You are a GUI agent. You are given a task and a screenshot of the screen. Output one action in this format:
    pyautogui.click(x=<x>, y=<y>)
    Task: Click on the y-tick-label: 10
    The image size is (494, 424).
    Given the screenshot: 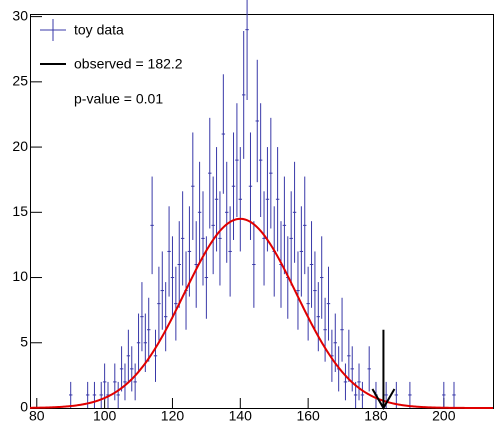 What is the action you would take?
    pyautogui.click(x=20, y=276)
    